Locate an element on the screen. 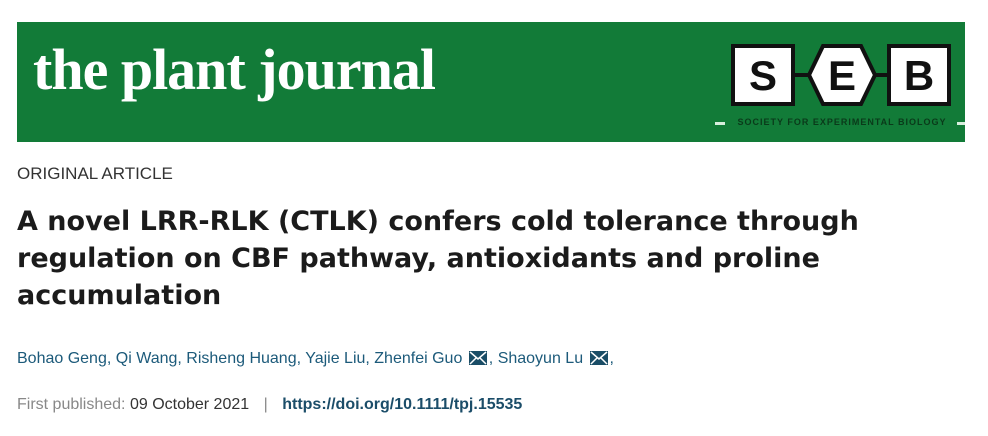 Image resolution: width=988 pixels, height=436 pixels. author-link: Risheng Huang is located at coordinates (241, 358).